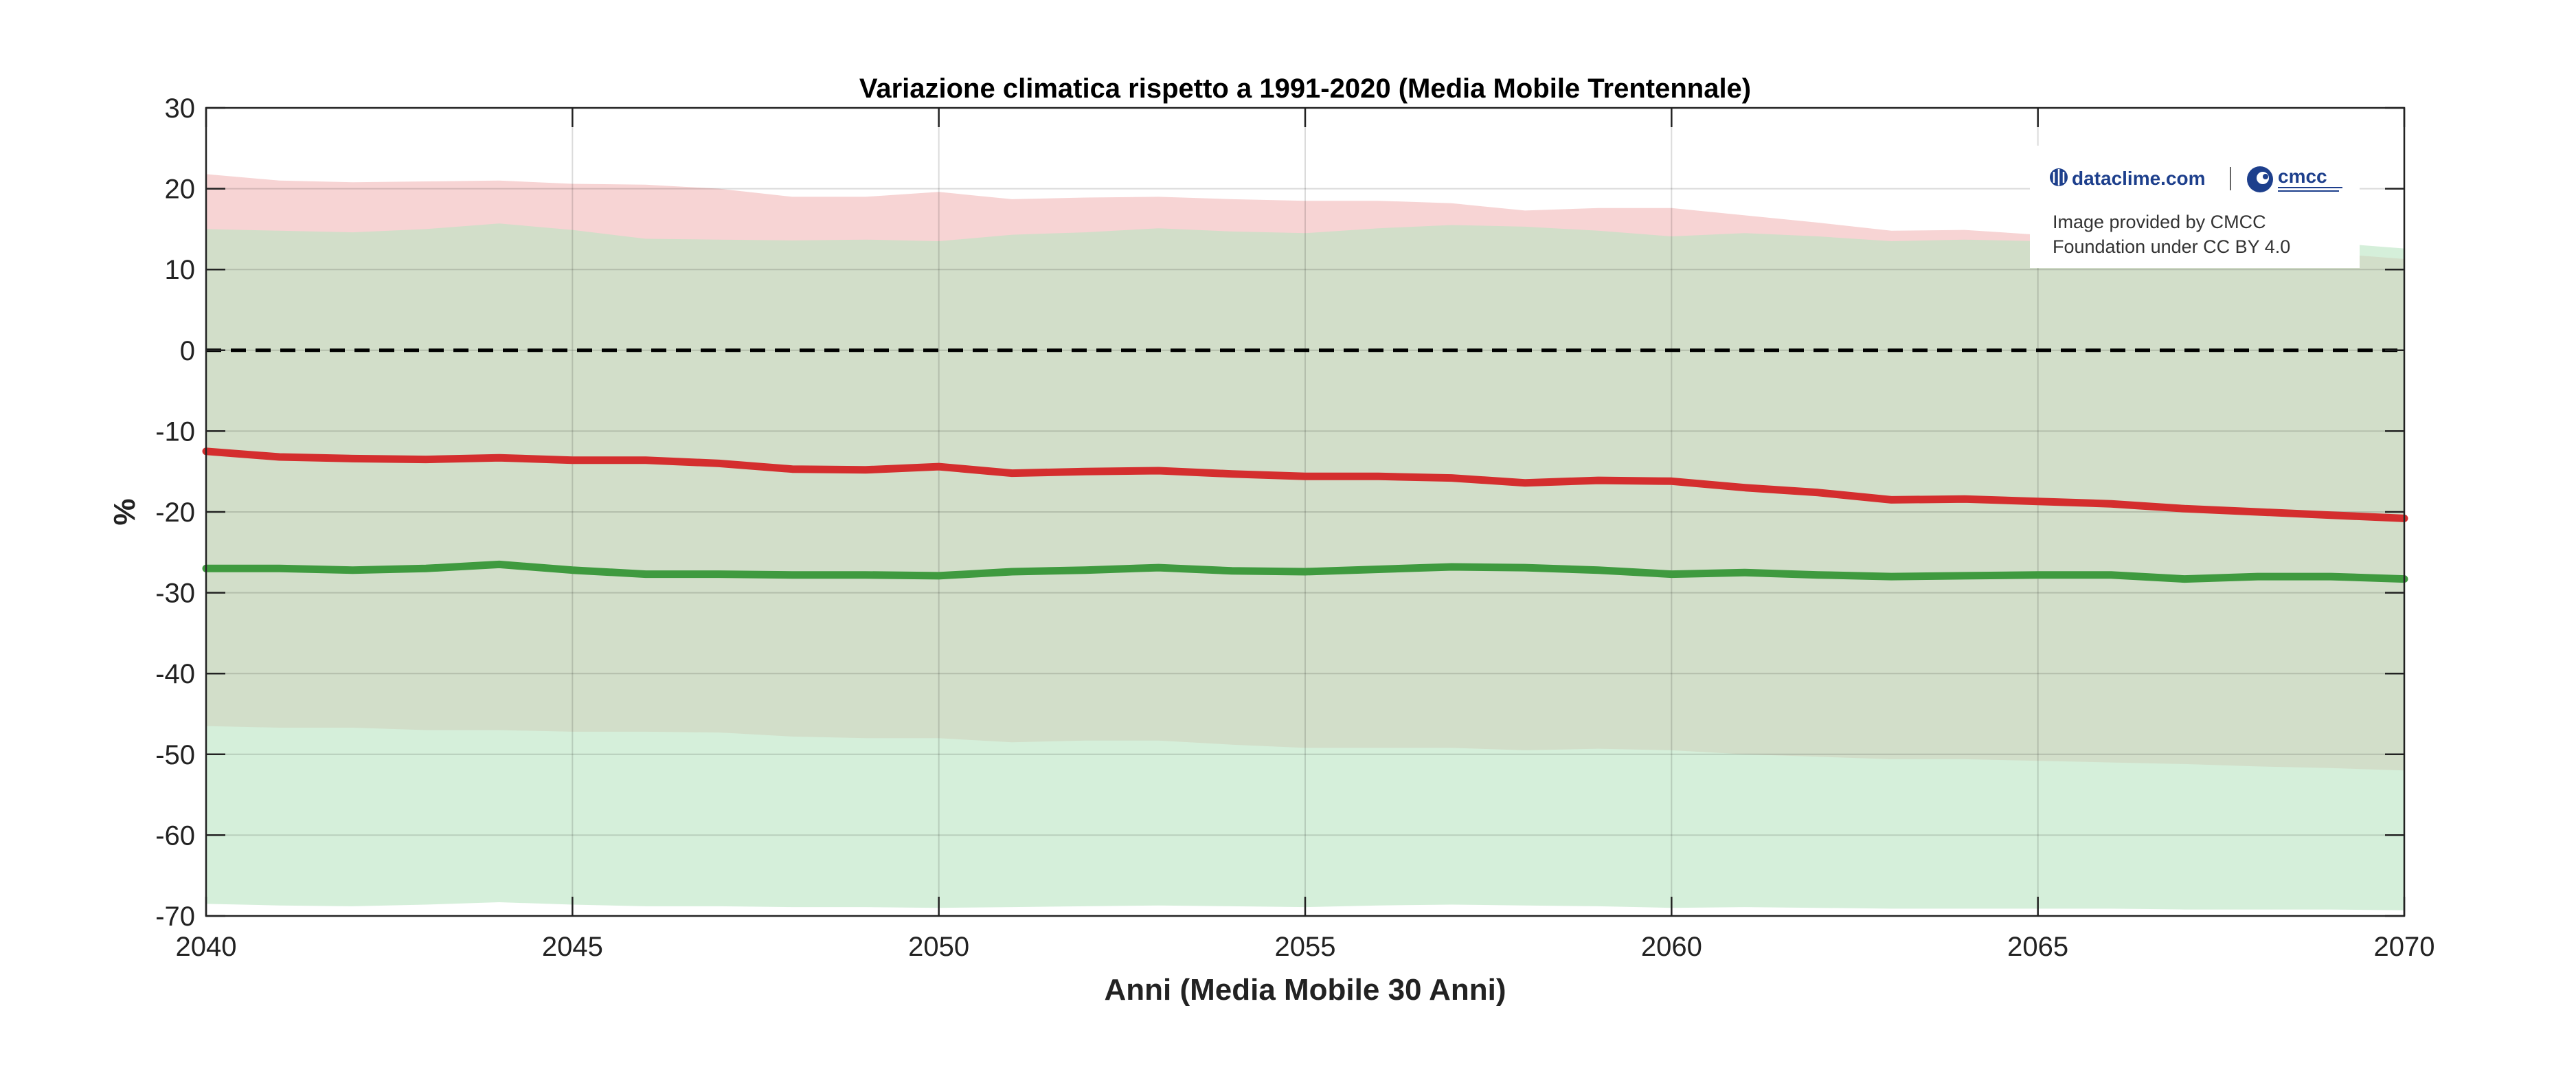 The height and width of the screenshot is (1074, 2576). Describe the element at coordinates (175, 594) in the screenshot. I see `y-tick-label: -30` at that location.